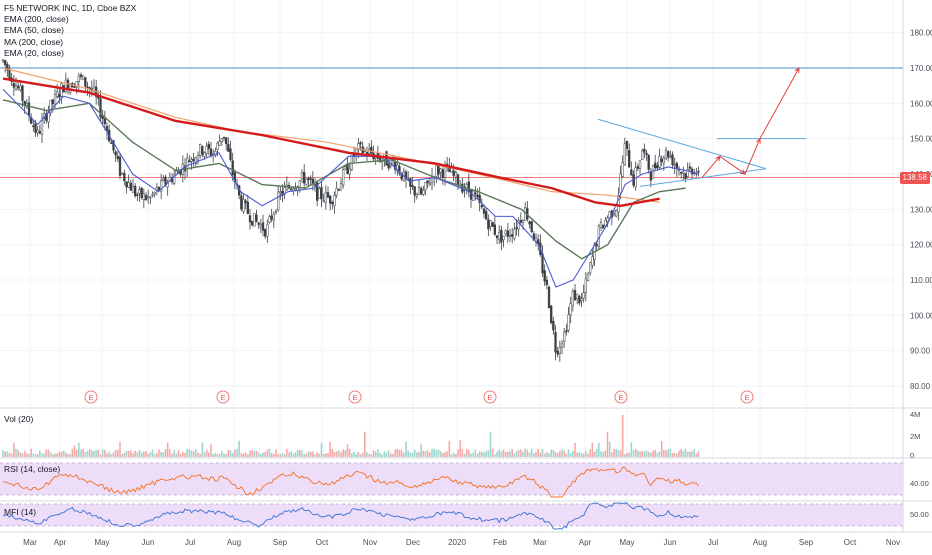  I want to click on legend-ema50: EMA (50, close), so click(34, 30).